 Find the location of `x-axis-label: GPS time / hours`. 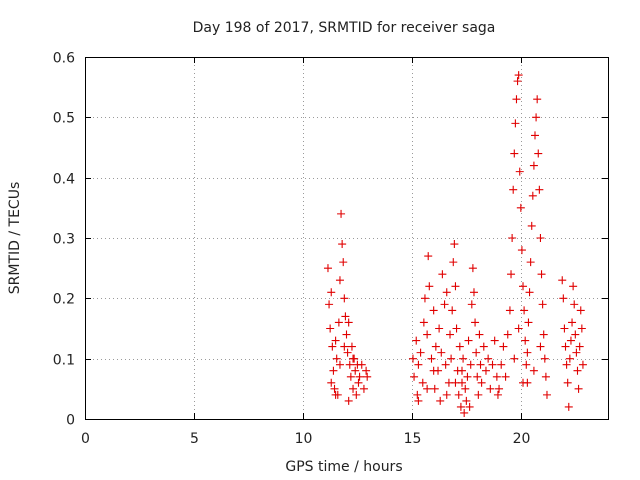

x-axis-label: GPS time / hours is located at coordinates (343, 467).